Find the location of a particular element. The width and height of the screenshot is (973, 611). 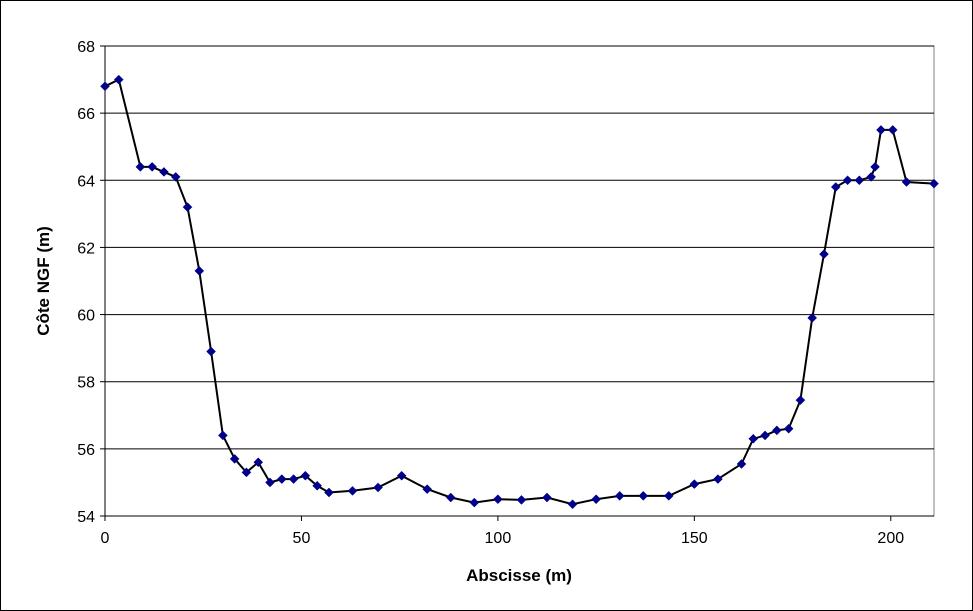

x-tick-labels: 0 50 100 150 200 is located at coordinates (503, 538).